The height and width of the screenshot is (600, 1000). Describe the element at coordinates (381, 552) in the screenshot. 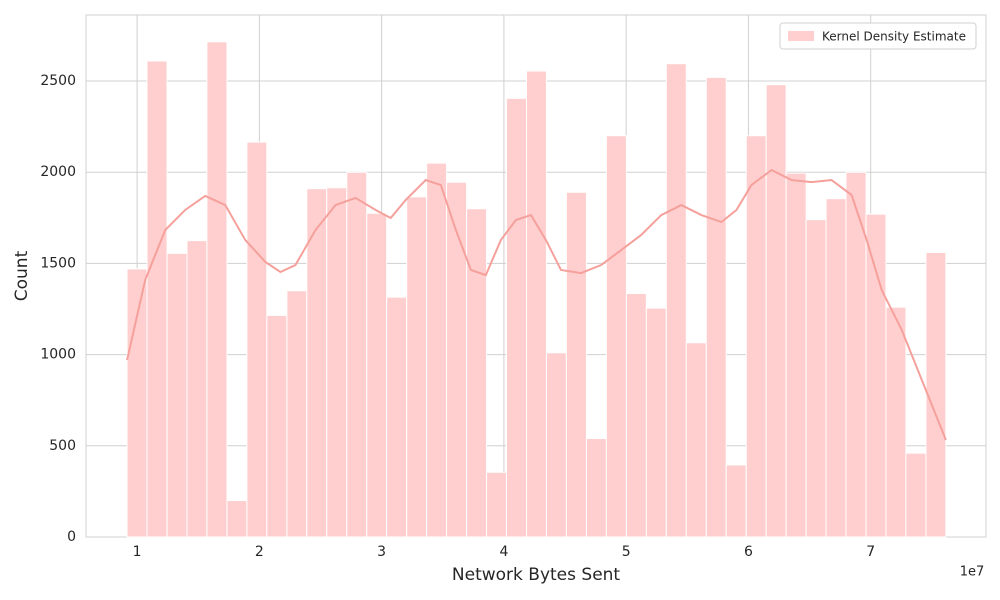

I see `x-tick-label: 3` at that location.